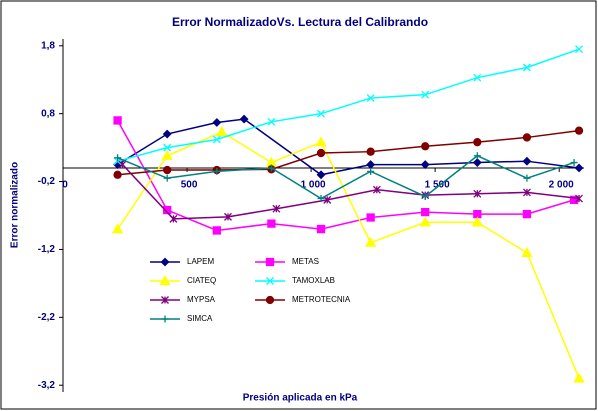  I want to click on x-tick-label: 1 500, so click(437, 185).